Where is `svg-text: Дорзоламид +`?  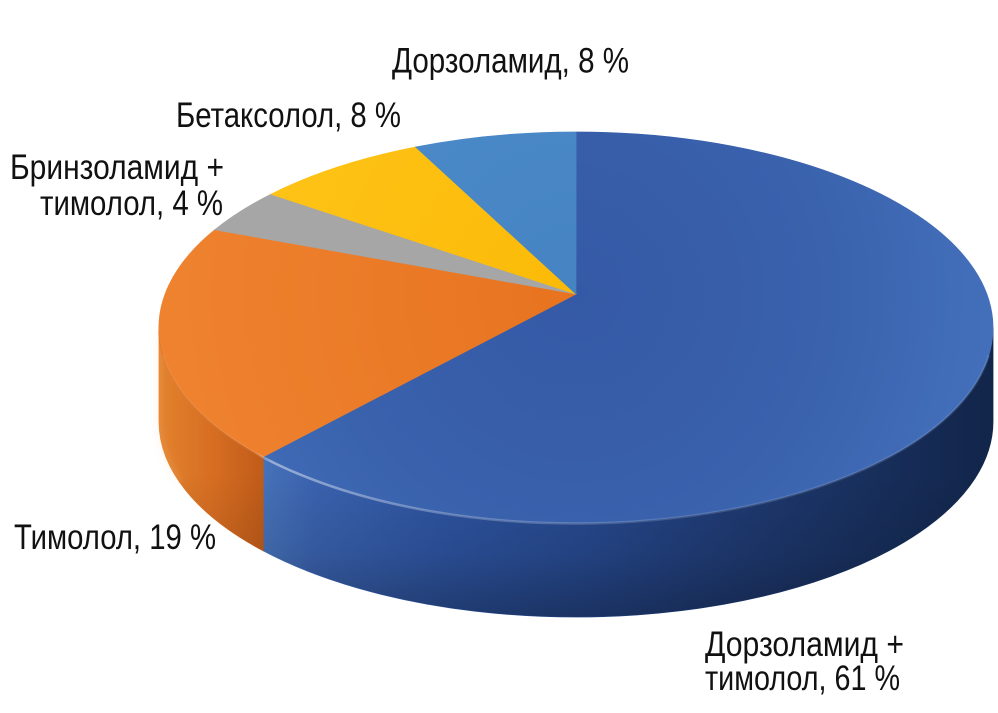
svg-text: Дорзоламид + is located at coordinates (804, 644).